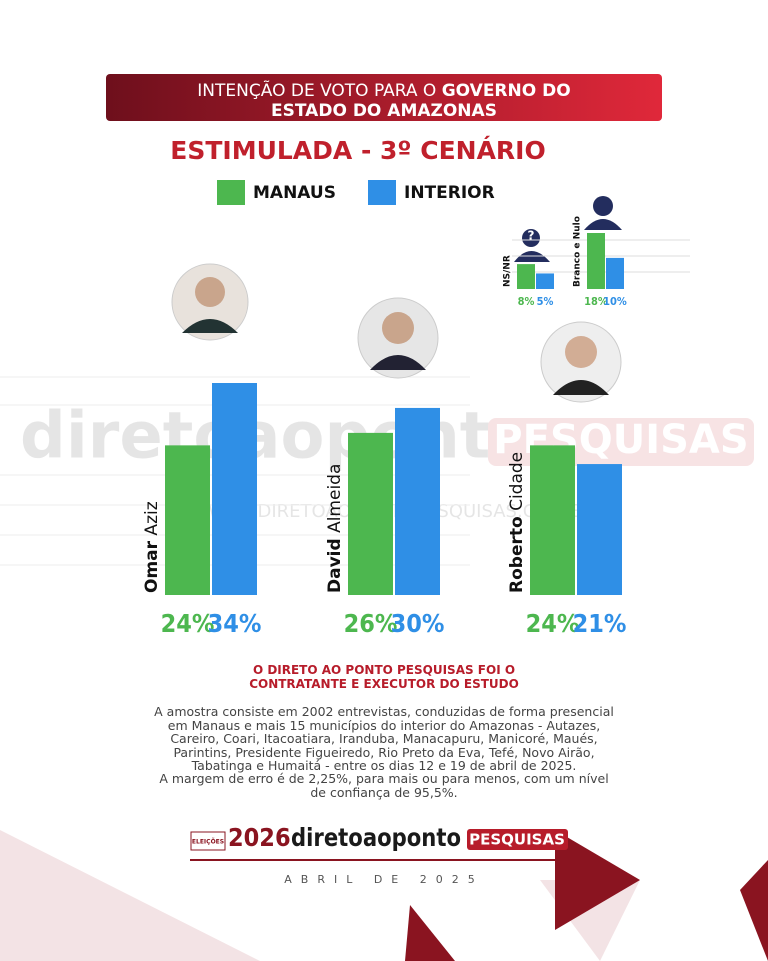 The height and width of the screenshot is (961, 768). What do you see at coordinates (384, 684) in the screenshot?
I see `note-title-2: CONTRATANTE E EXECUTOR DO ESTUDO` at bounding box center [384, 684].